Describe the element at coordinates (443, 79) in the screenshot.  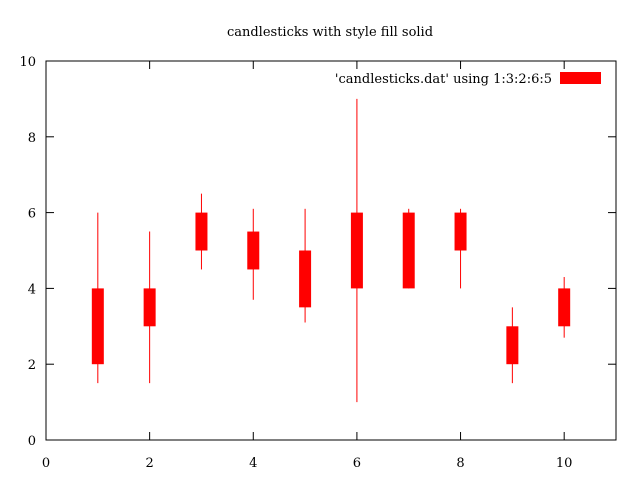
I see `legend-label: 'candlesticks.dat' using 1:3:2:6:5` at that location.